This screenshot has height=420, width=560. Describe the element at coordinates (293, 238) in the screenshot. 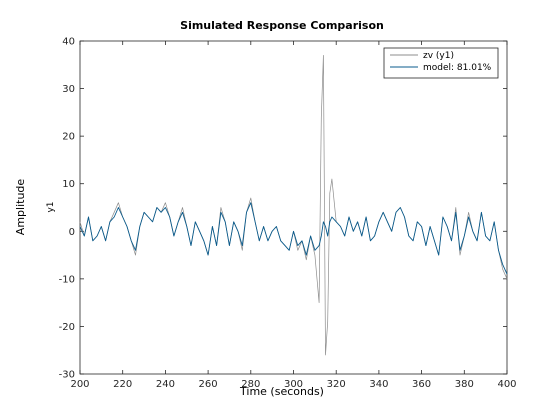

I see `series-line-model` at that location.